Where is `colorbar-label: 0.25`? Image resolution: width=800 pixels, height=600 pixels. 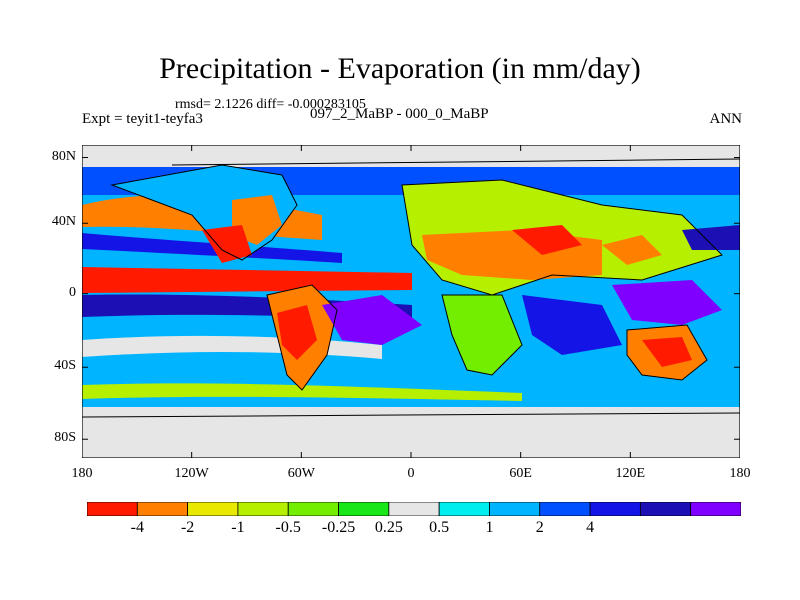 colorbar-label: 0.25 is located at coordinates (388, 527).